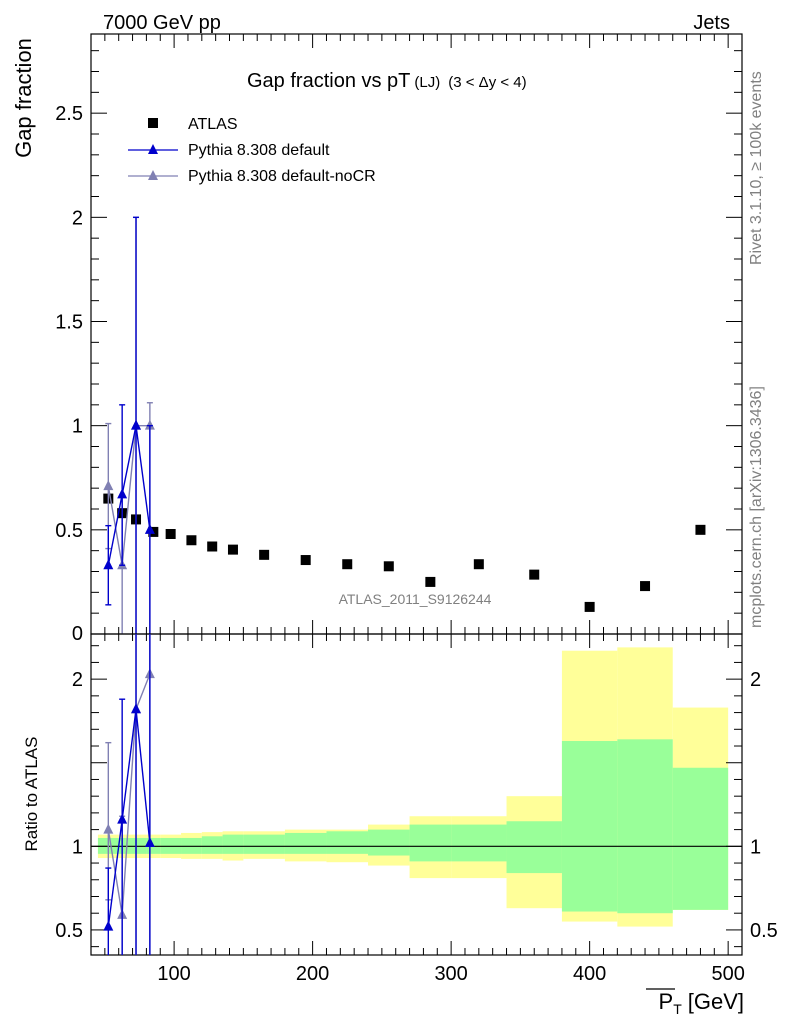 This screenshot has height=1024, width=786. Describe the element at coordinates (153, 149) in the screenshot. I see `legend-marker-default` at that location.